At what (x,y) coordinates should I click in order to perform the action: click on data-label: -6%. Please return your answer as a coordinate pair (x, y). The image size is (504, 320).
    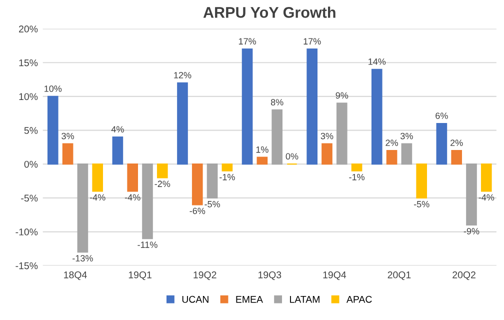
    Looking at the image, I should click on (198, 211).